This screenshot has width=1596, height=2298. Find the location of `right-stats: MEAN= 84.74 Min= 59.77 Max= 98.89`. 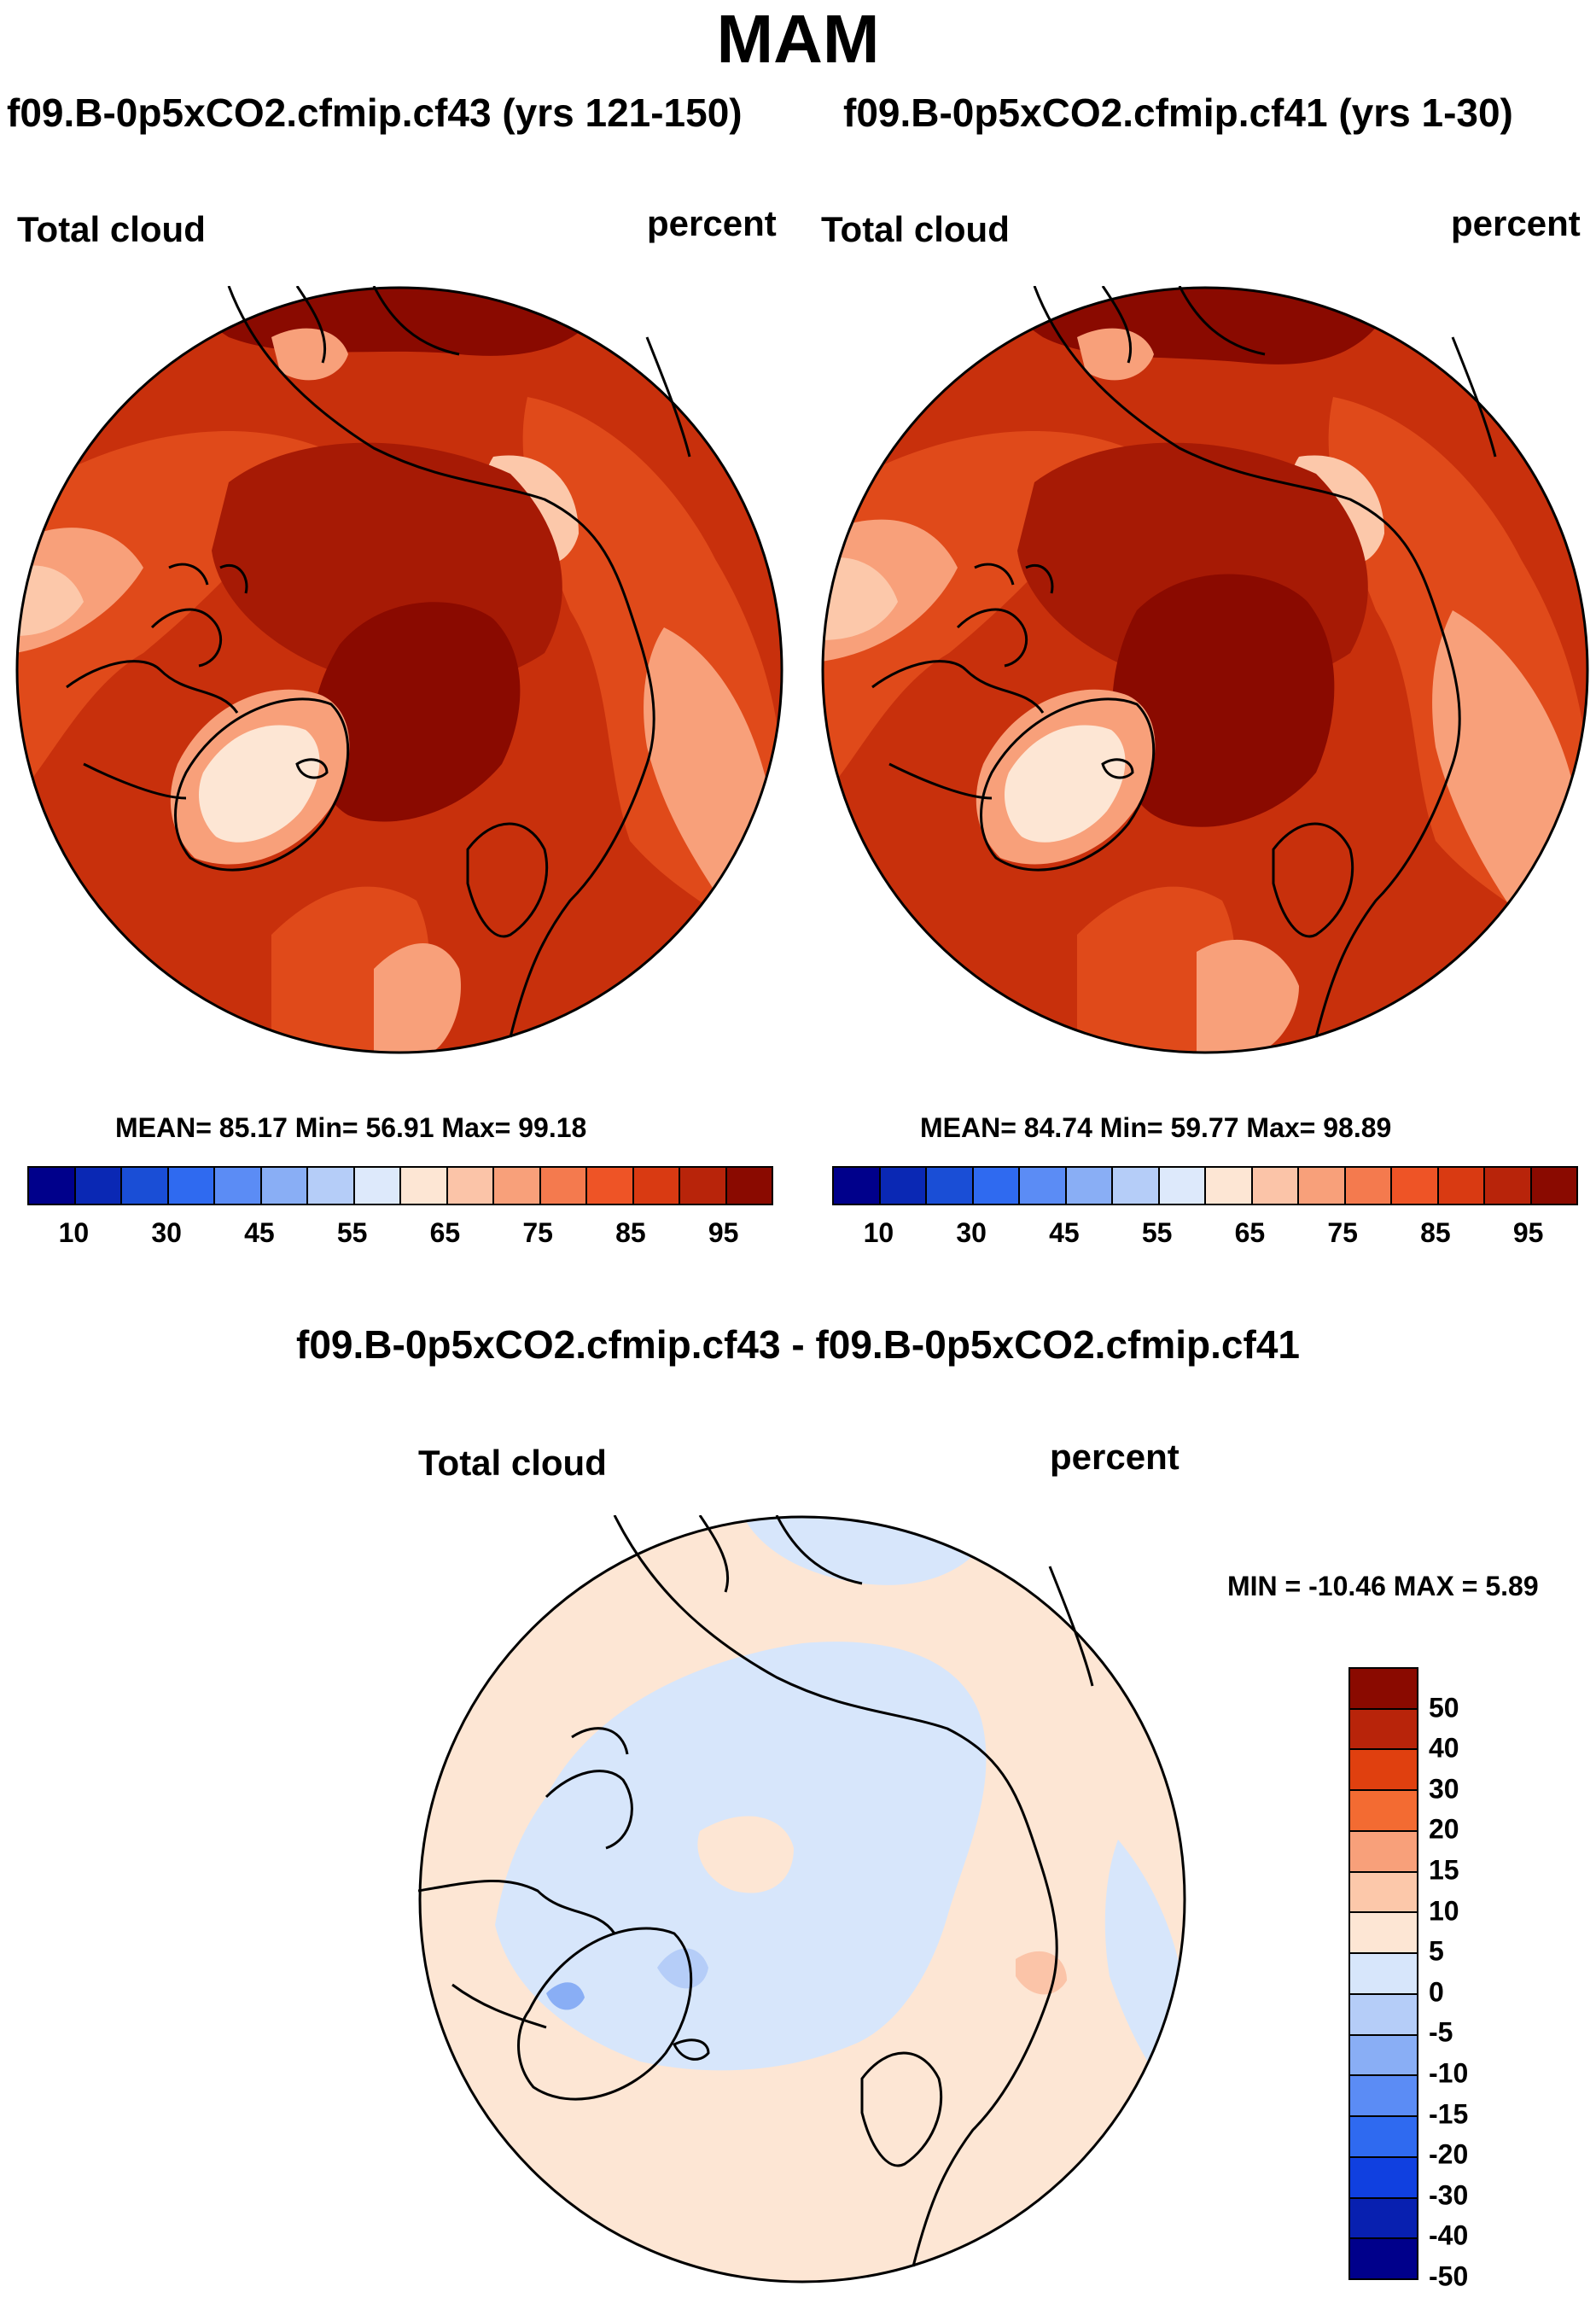

right-stats: MEAN= 84.74 Min= 59.77 Max= 98.89 is located at coordinates (1156, 1127).